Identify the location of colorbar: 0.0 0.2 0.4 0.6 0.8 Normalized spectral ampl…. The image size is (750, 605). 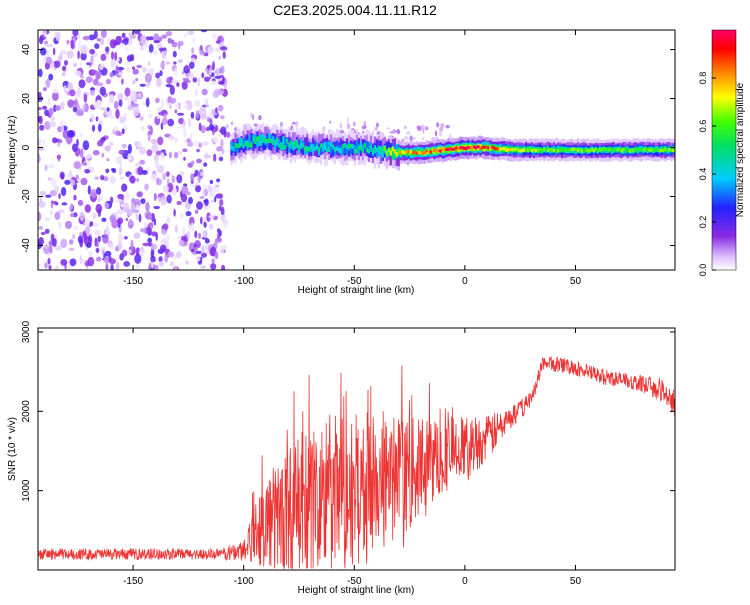
(722, 152).